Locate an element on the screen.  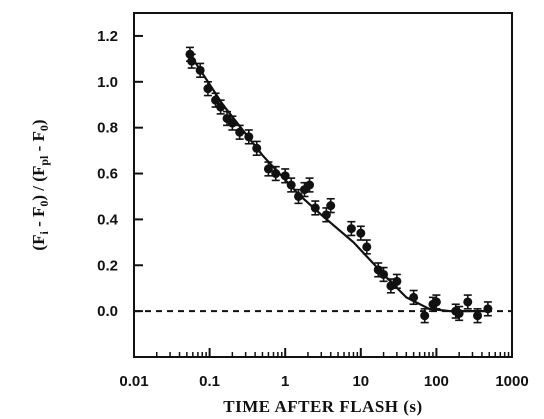
y-tick-label: 0.2 is located at coordinates (107, 265).